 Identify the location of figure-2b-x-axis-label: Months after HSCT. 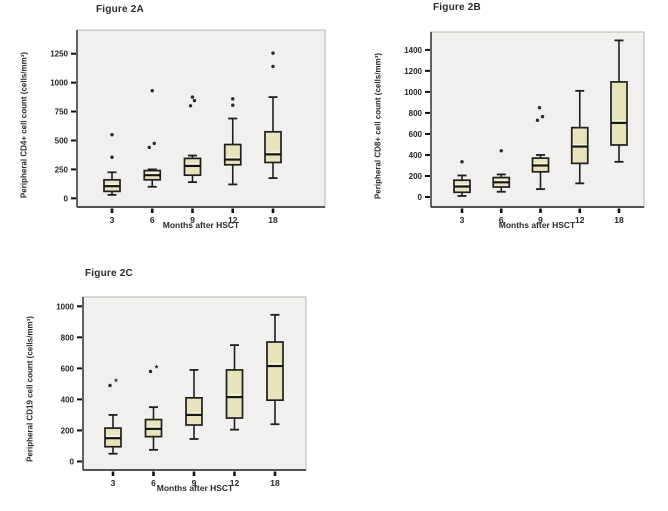
(537, 225).